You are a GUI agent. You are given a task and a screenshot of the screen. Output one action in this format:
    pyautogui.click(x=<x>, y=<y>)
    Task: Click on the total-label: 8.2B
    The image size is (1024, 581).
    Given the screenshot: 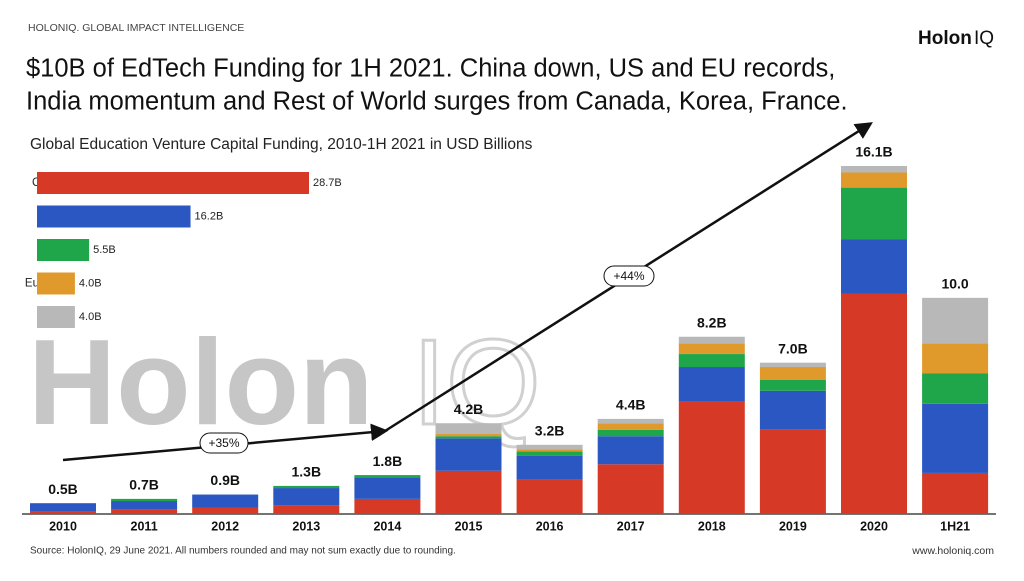 What is the action you would take?
    pyautogui.click(x=712, y=322)
    